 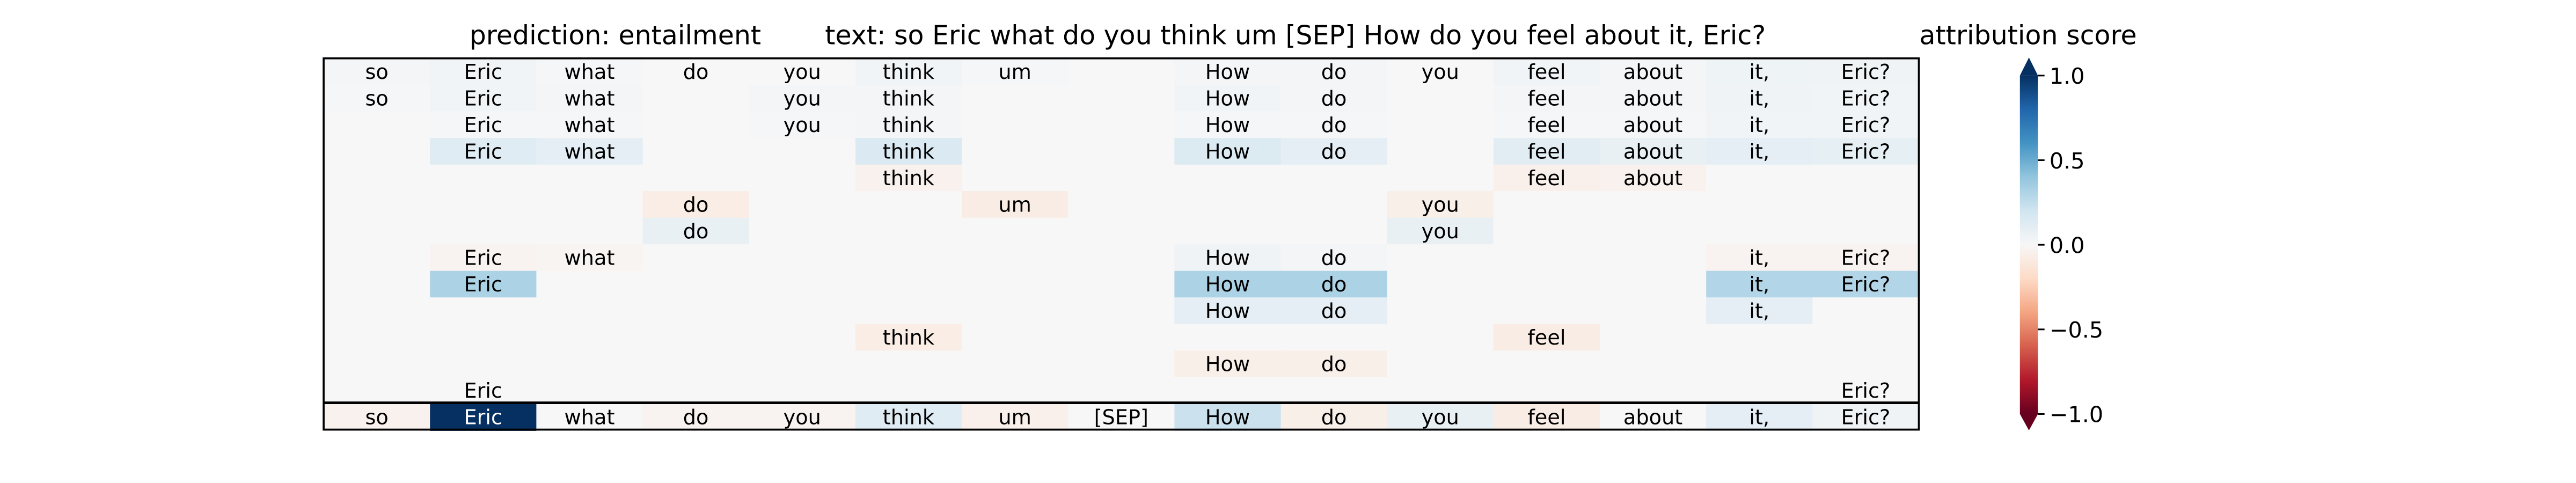 What do you see at coordinates (1227, 72) in the screenshot?
I see `heatmap-row-1-token-label: How` at bounding box center [1227, 72].